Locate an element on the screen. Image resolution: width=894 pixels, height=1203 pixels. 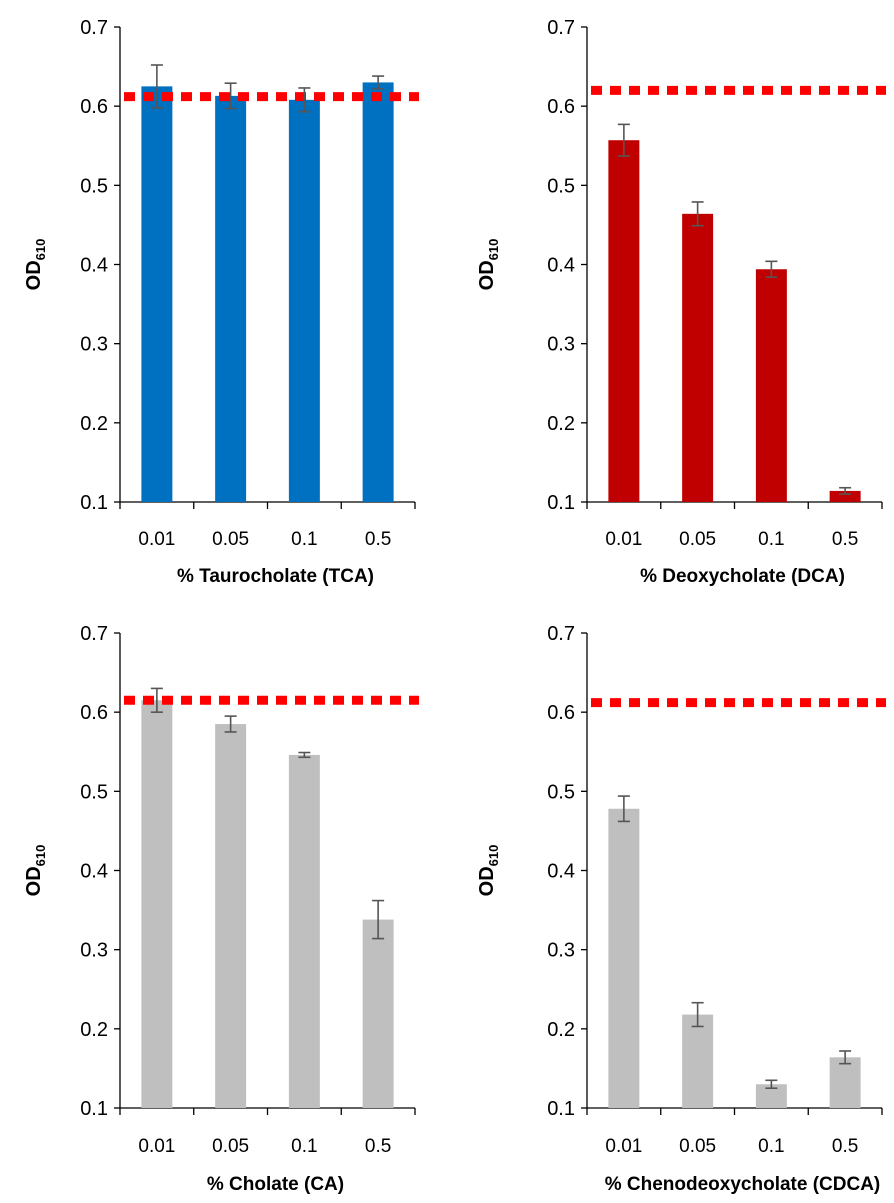
x-axis-title: % Deoxycholate (DCA) is located at coordinates (742, 576).